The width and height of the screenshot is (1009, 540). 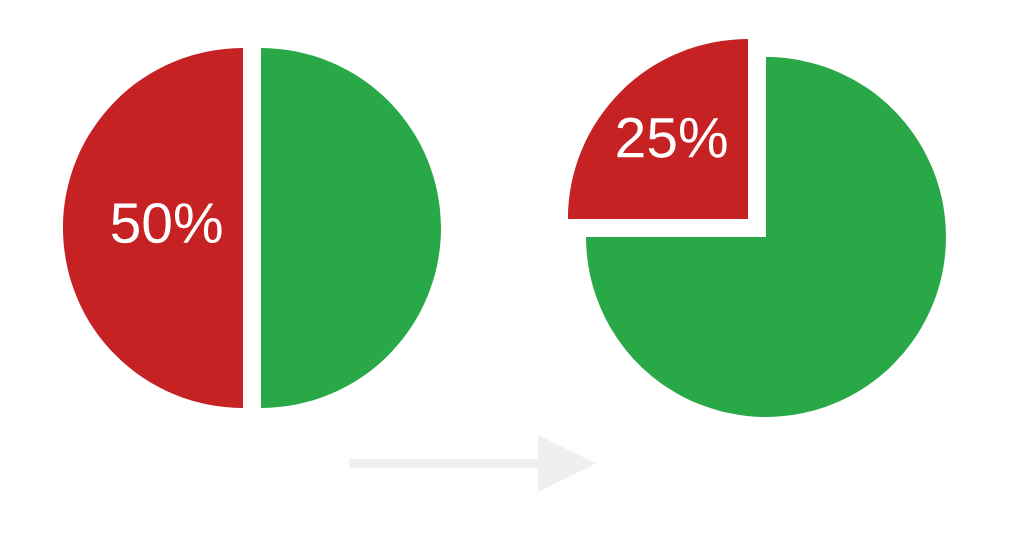 I want to click on data-label: 25%, so click(x=672, y=137).